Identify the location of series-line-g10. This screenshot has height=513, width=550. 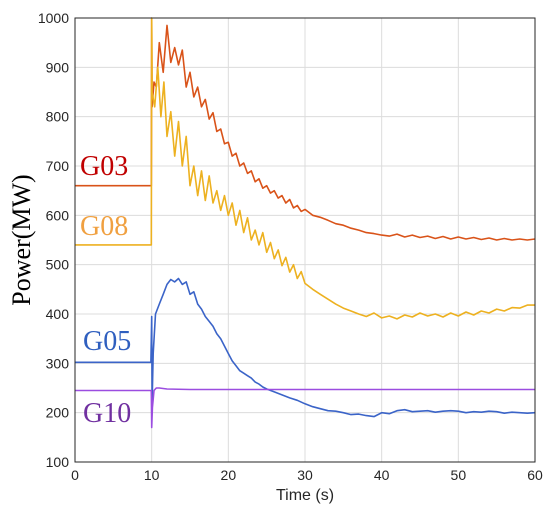
(305, 408).